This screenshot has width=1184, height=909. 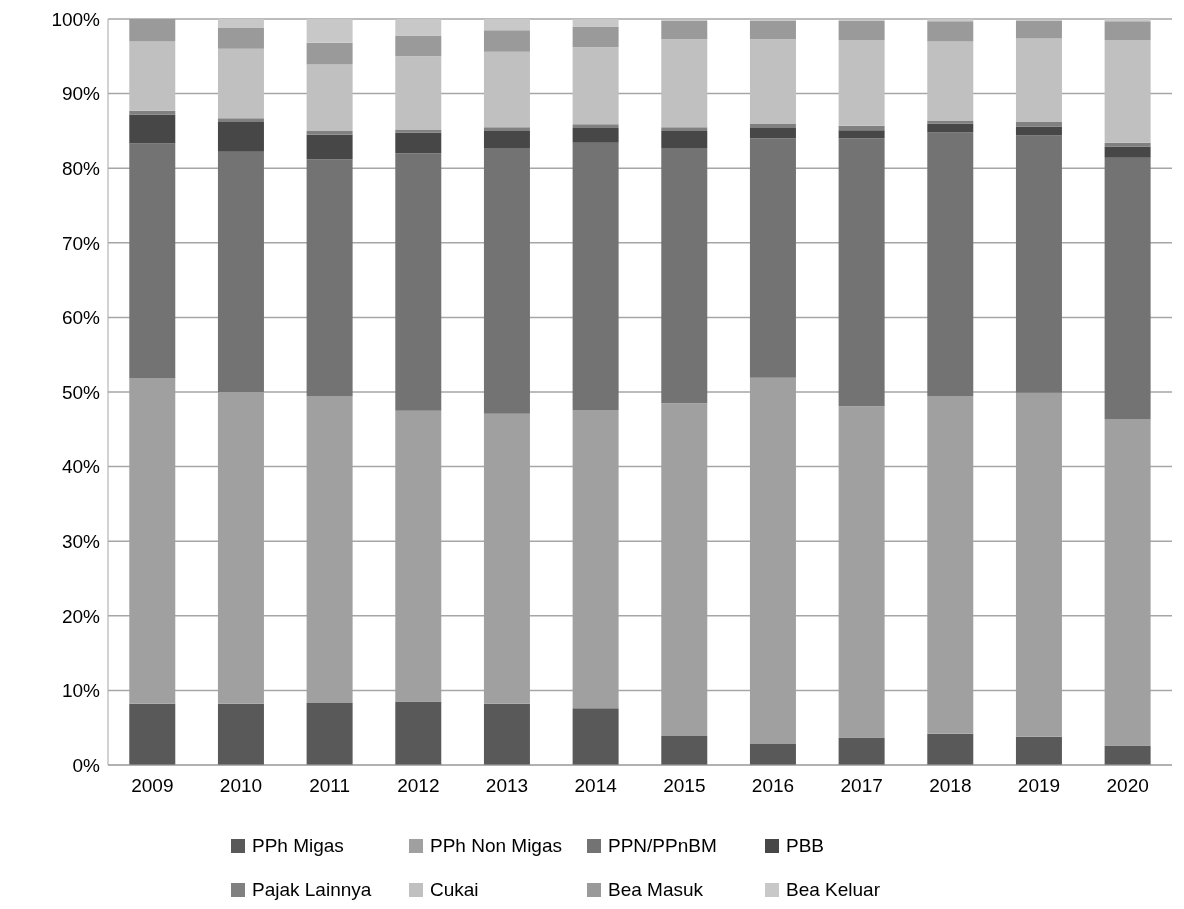 What do you see at coordinates (81, 168) in the screenshot?
I see `y-tick-label: 80%` at bounding box center [81, 168].